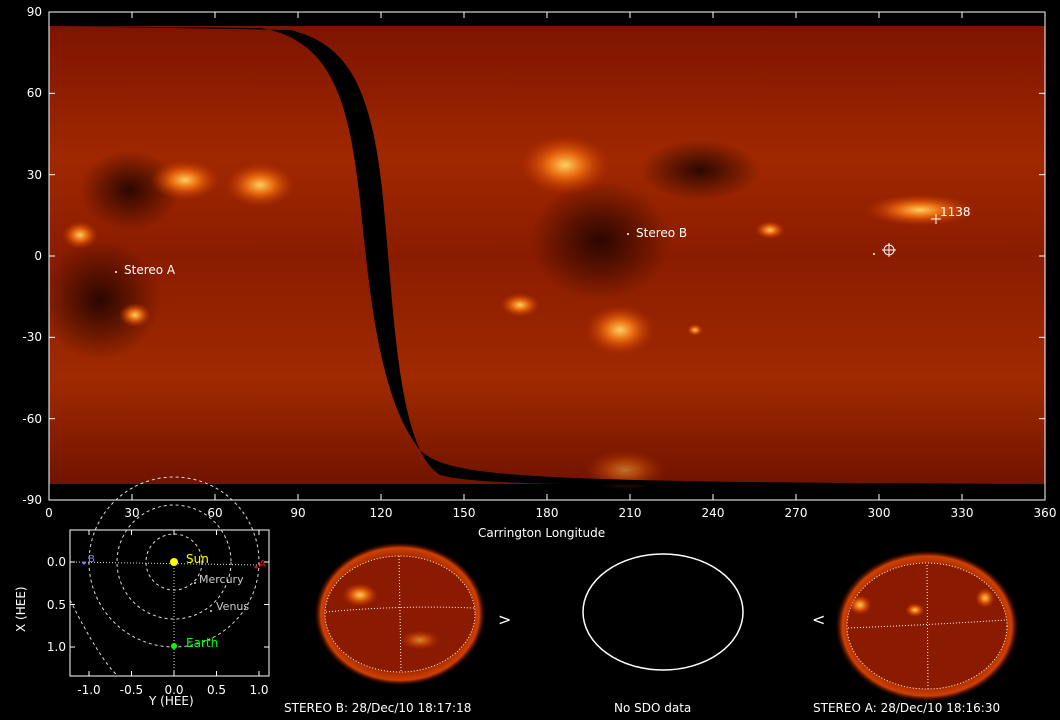 The image size is (1060, 720). Describe the element at coordinates (56, 562) in the screenshot. I see `orbit-y-tick-label: 0.0` at that location.